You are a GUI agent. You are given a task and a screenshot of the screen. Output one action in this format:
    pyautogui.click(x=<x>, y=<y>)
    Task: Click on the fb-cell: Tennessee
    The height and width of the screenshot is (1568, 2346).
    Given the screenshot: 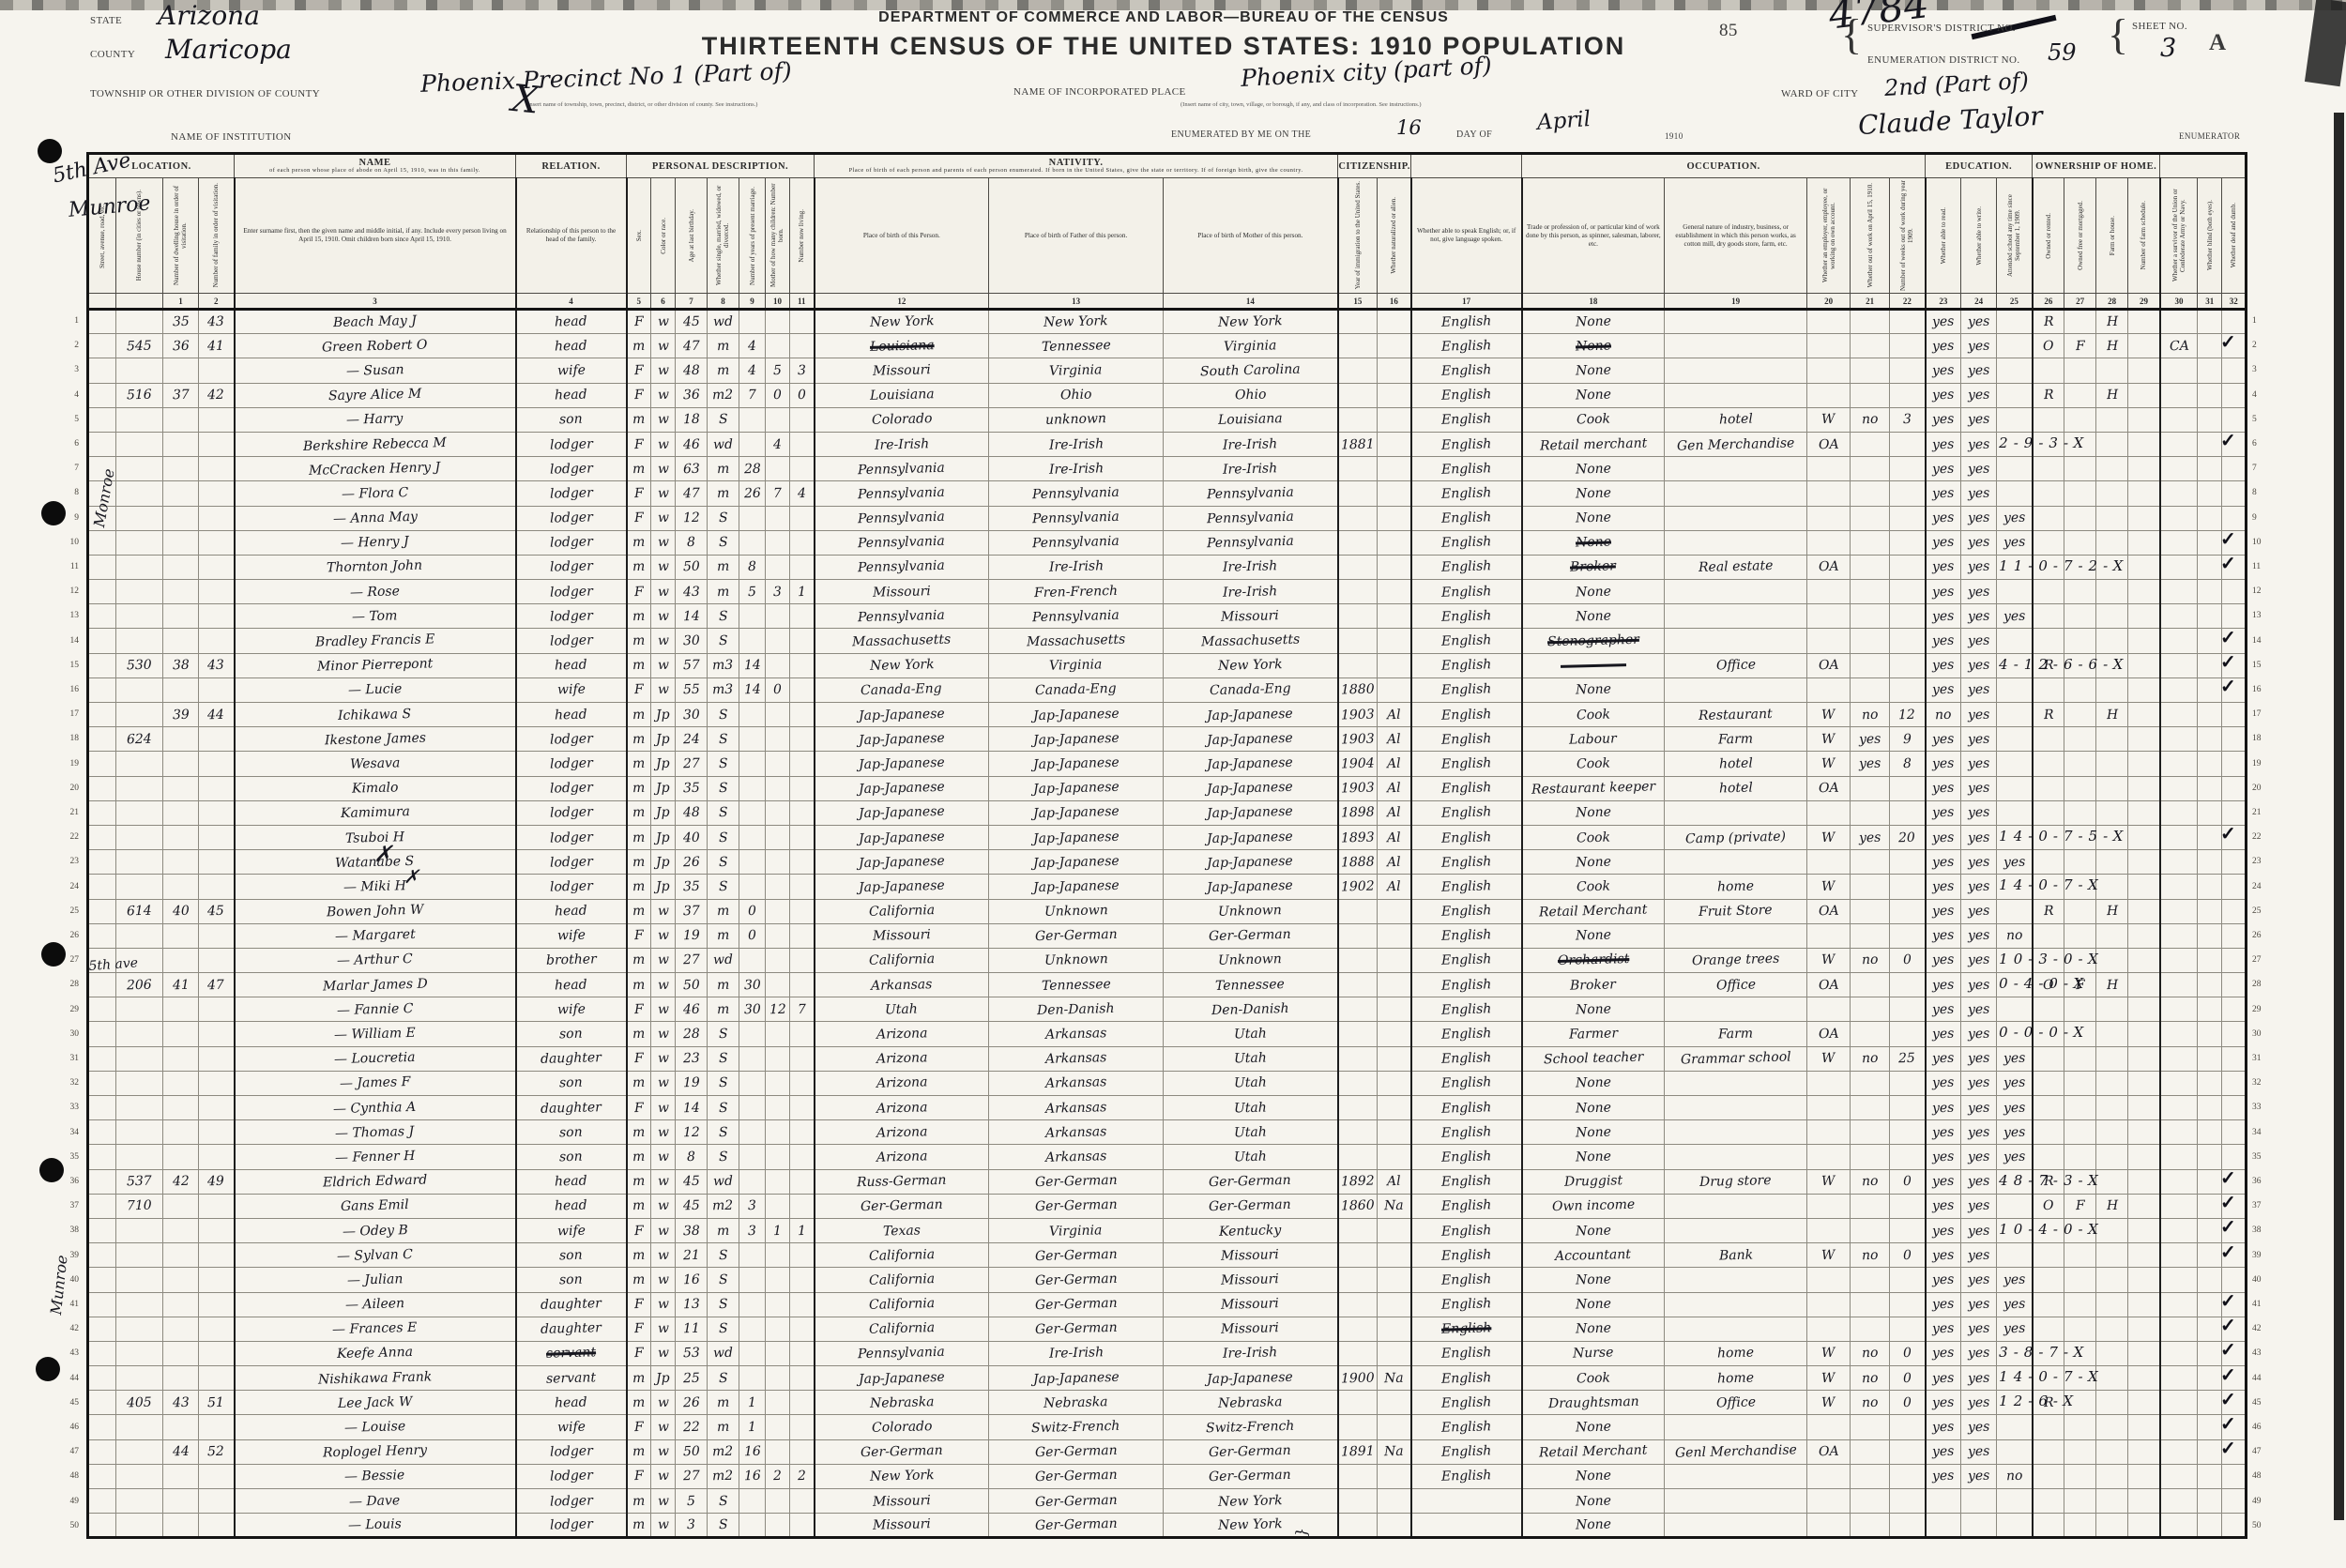 What is the action you would take?
    pyautogui.click(x=1076, y=346)
    